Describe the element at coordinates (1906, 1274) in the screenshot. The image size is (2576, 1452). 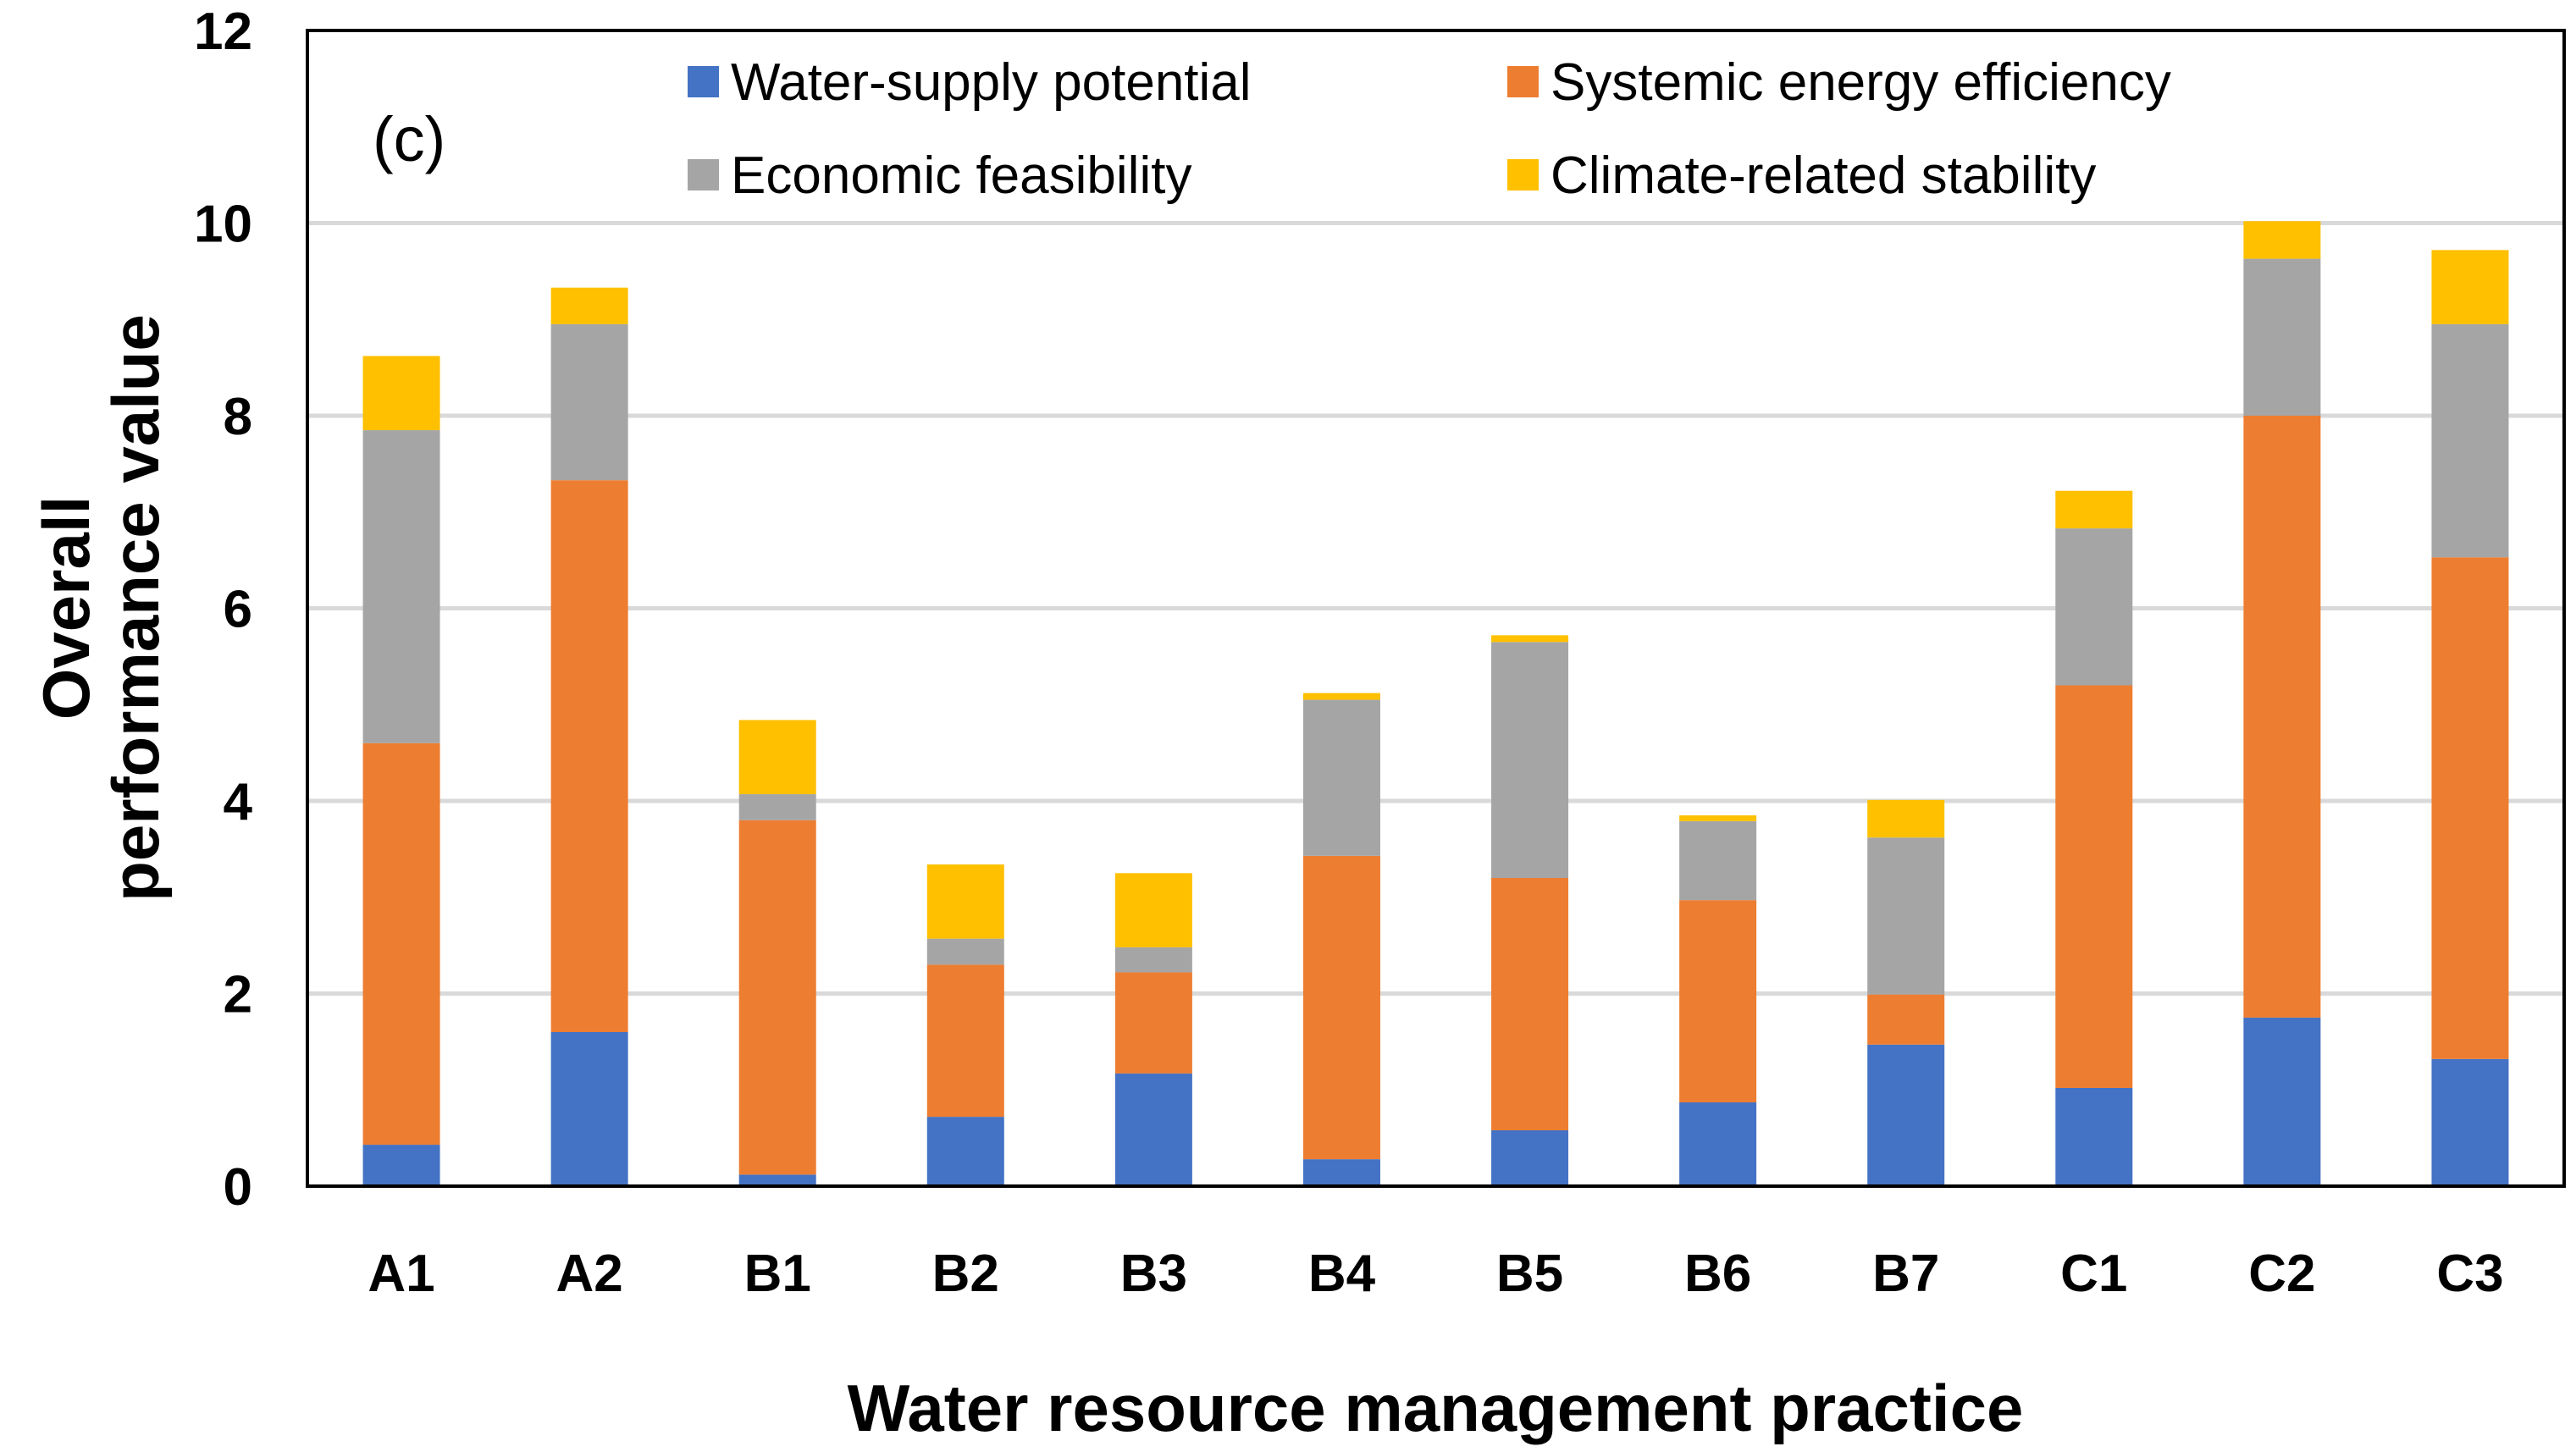
I see `x-tick-label: B7` at that location.